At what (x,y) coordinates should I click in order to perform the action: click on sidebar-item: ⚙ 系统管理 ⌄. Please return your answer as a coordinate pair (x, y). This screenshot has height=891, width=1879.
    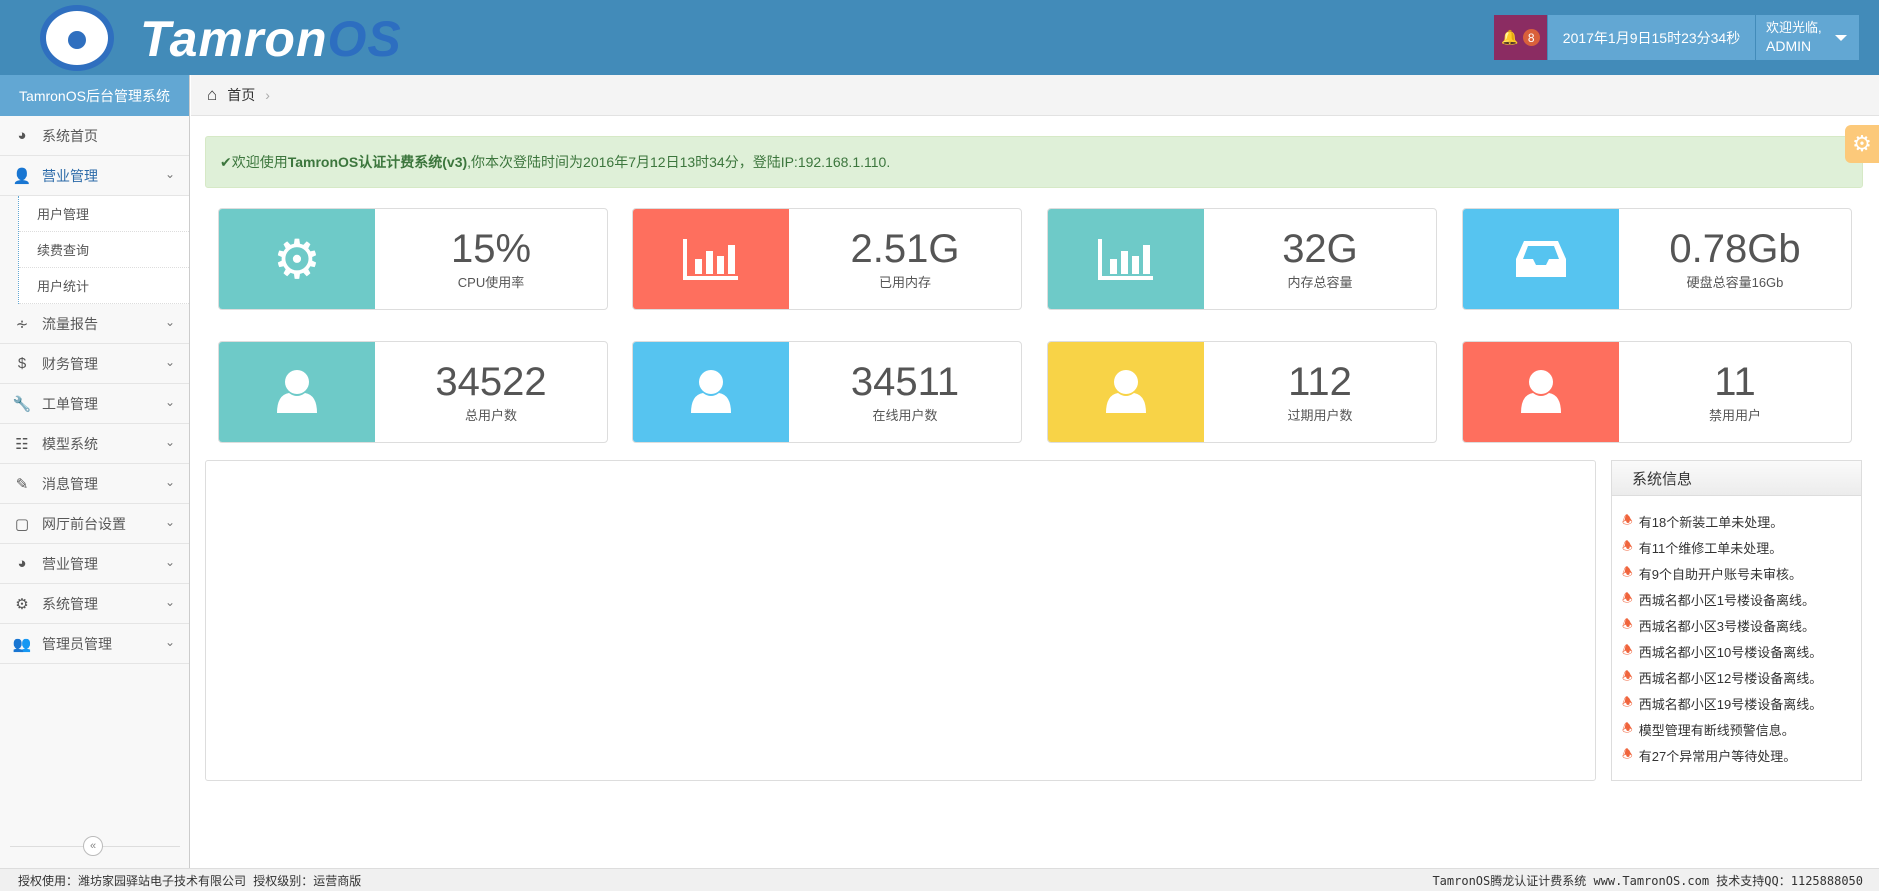
    Looking at the image, I should click on (94, 604).